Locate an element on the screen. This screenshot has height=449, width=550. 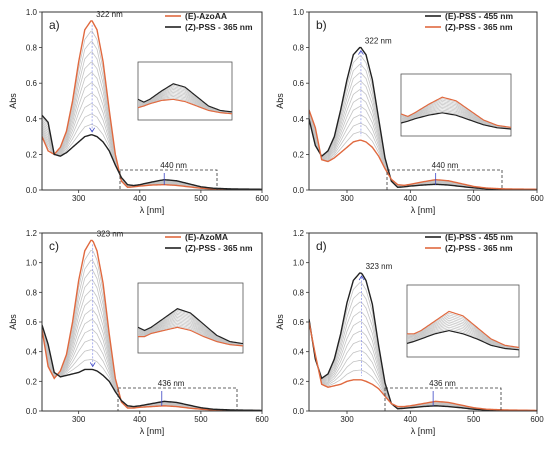
panel-label: c) is located at coordinates (54, 246).